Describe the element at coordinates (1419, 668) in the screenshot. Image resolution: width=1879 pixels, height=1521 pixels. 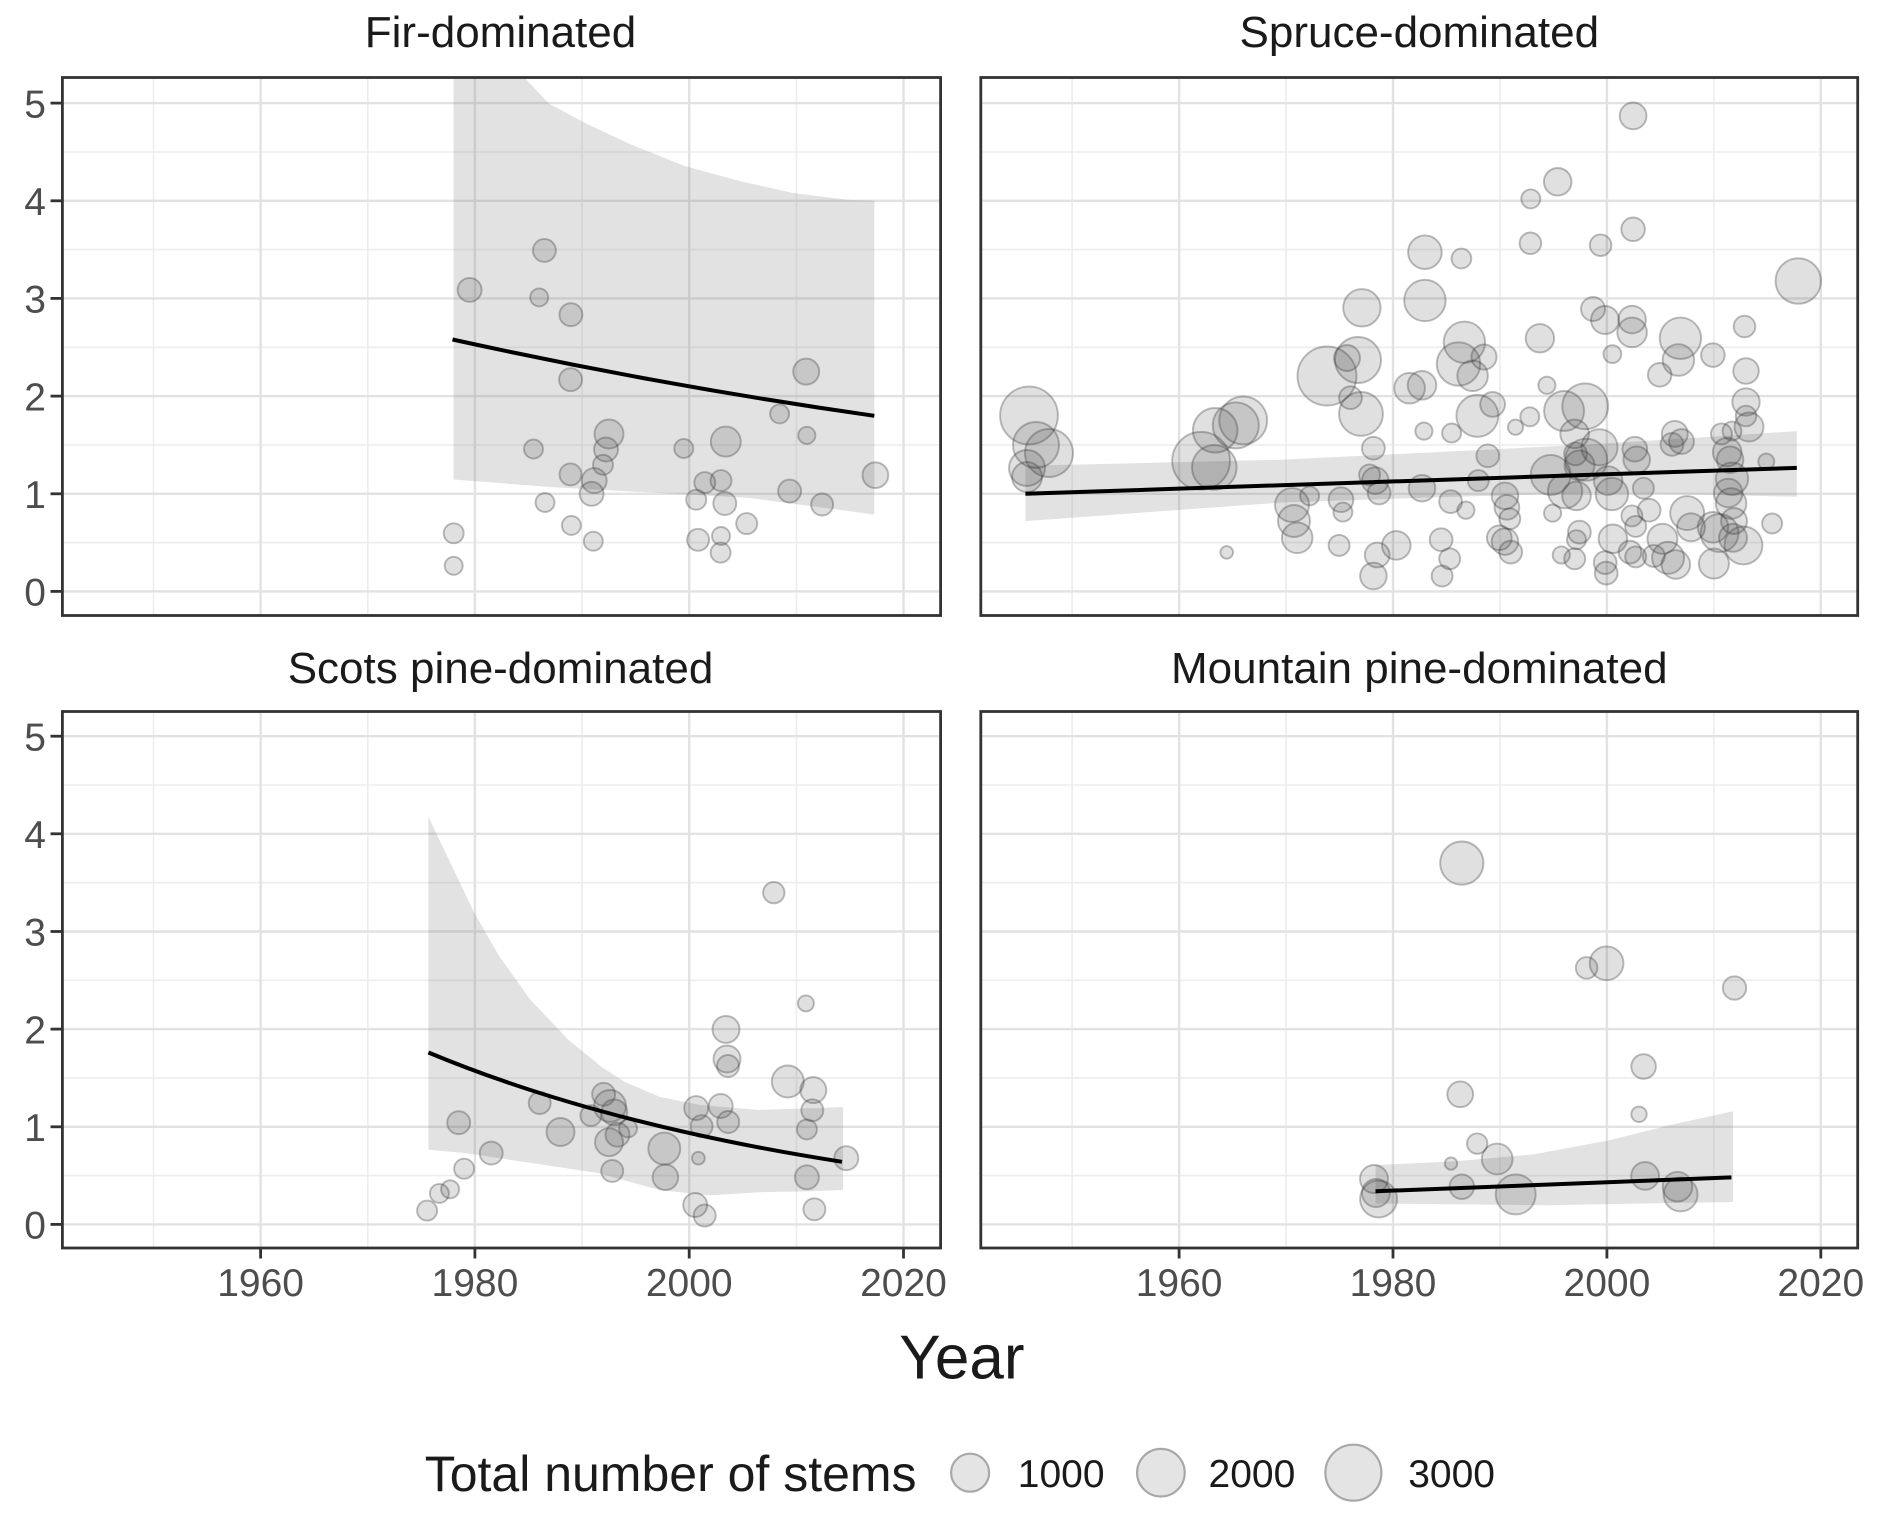
I see `svg-text: Mountain pine-dominated` at that location.